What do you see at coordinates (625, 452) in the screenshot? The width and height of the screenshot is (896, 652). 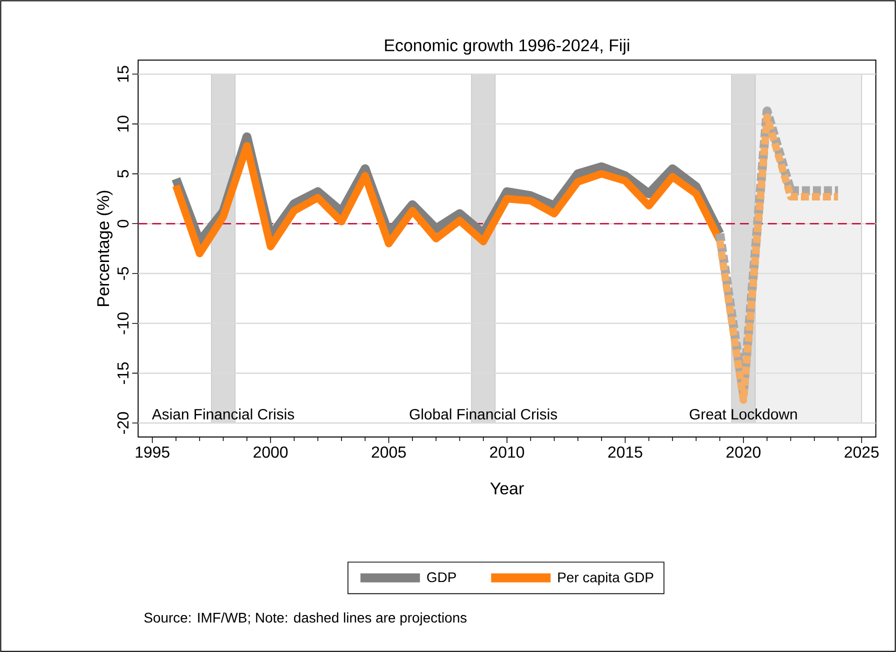 I see `x-tick-label: 2015` at bounding box center [625, 452].